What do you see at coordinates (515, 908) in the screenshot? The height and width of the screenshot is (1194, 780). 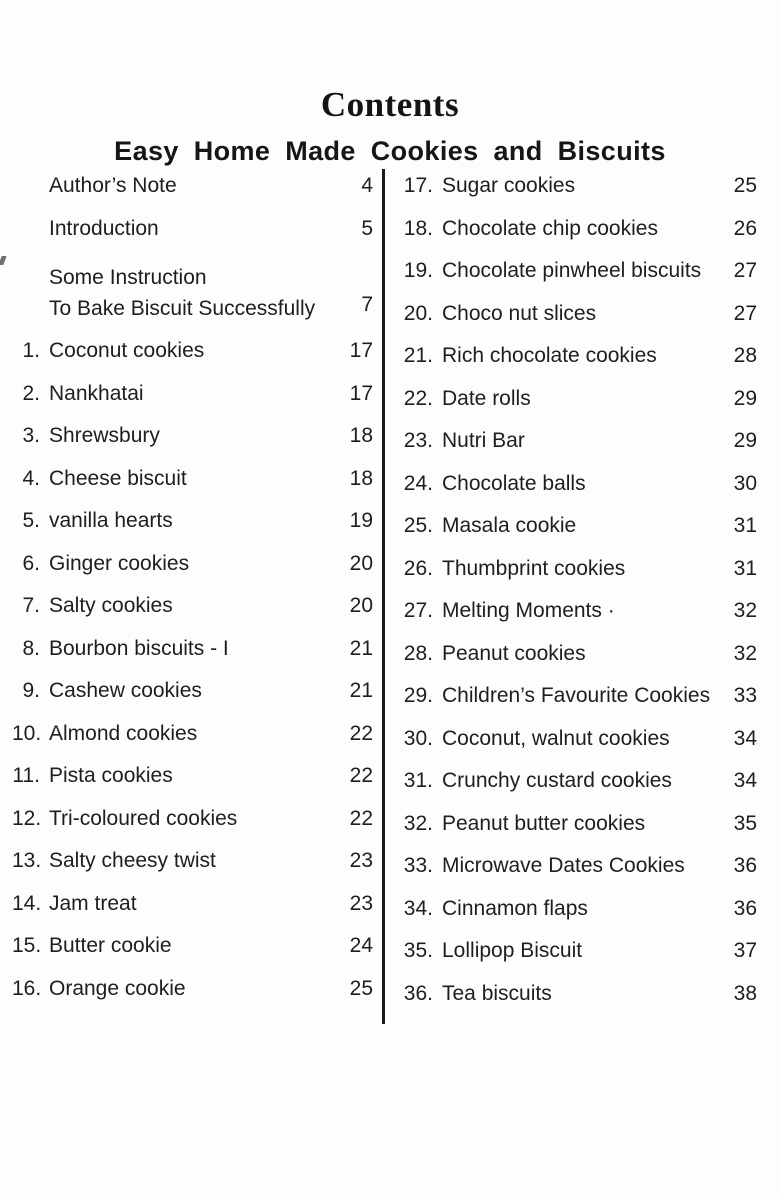 I see `entry-title: Cinnamon flaps` at bounding box center [515, 908].